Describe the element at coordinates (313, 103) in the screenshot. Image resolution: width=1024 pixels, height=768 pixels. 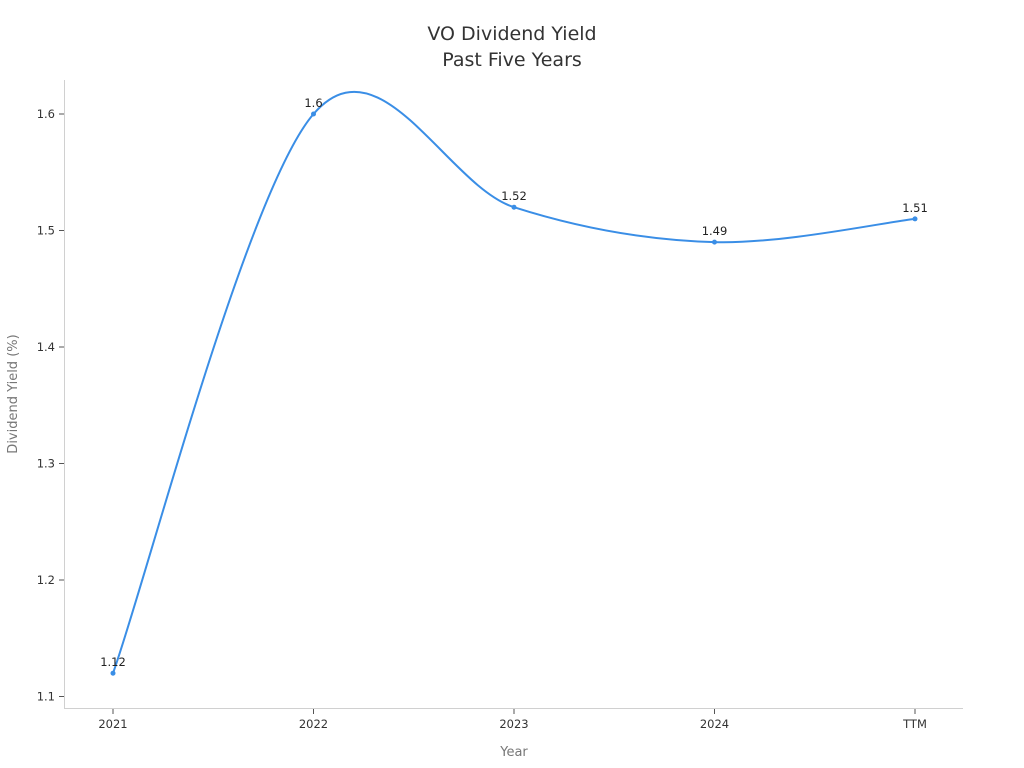
I see `data-label: 1.6` at that location.